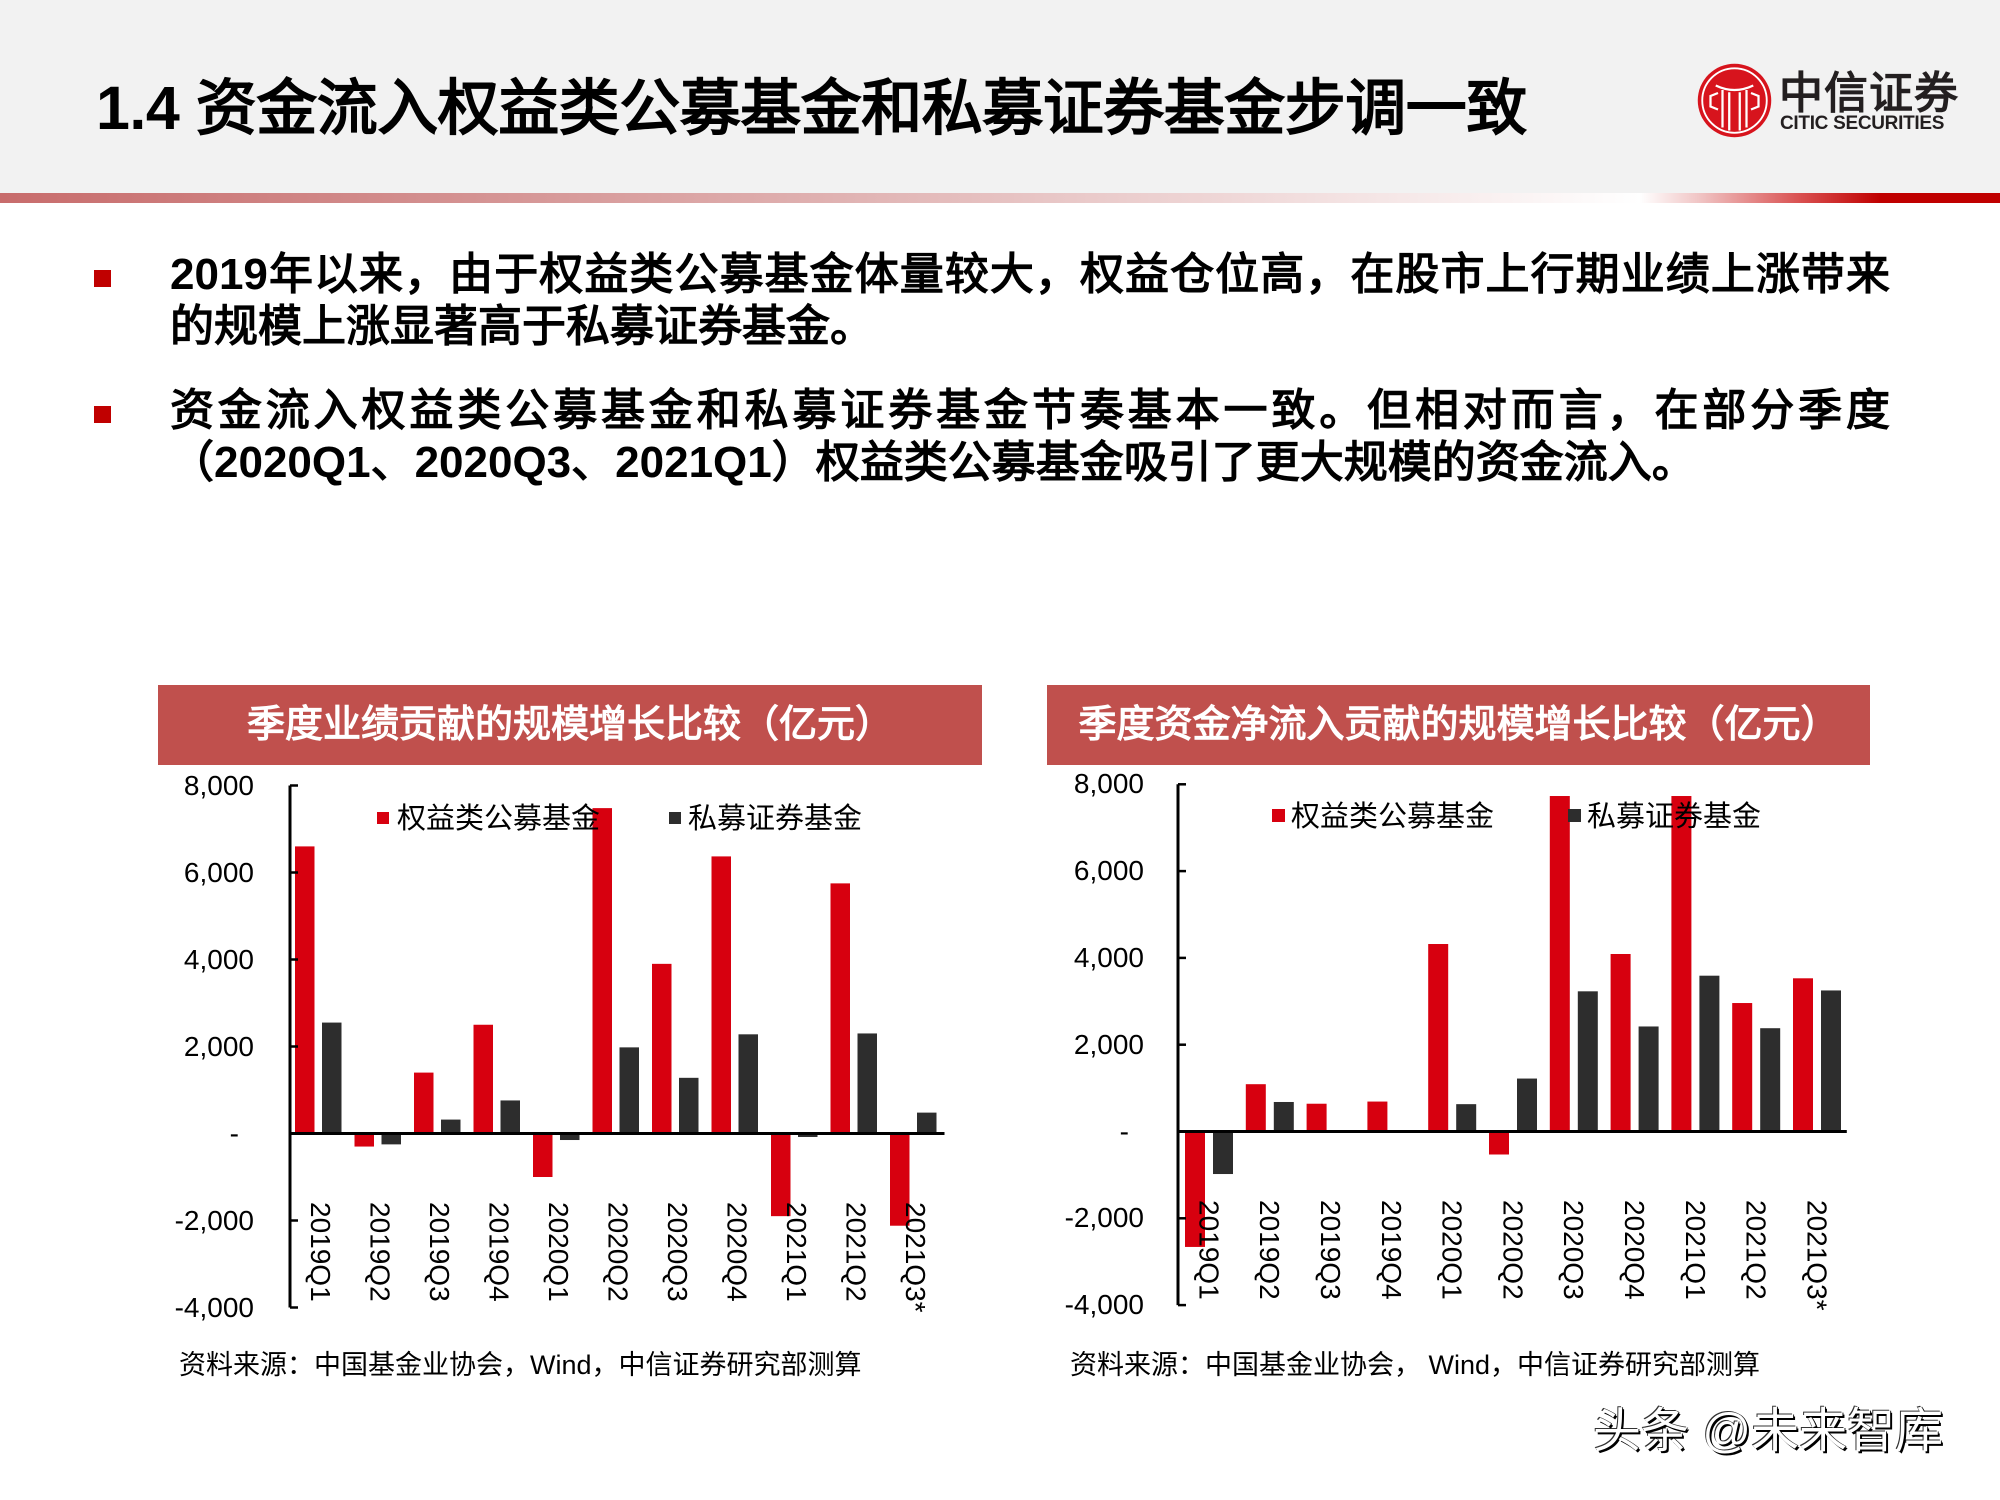  I want to click on bullet-text-line: 资金流入权益类公募基金和私募证券基金节奏基本一致。但相对而言，在部分季度, so click(1030, 410).